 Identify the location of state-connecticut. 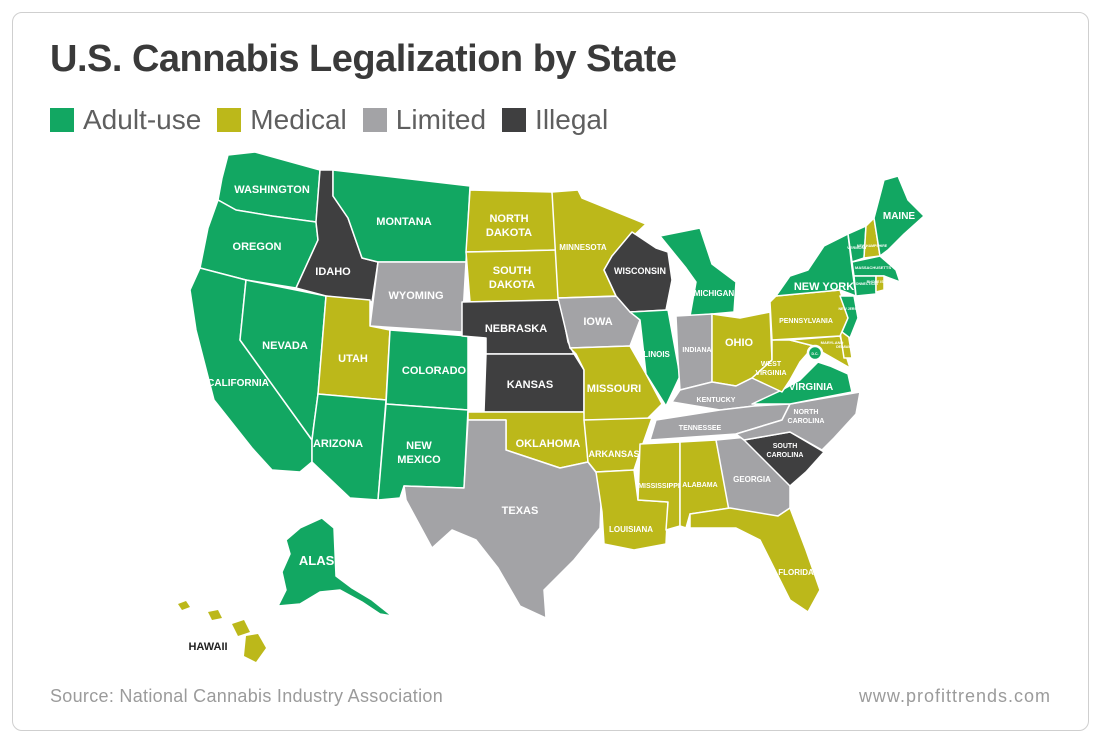
(865, 286).